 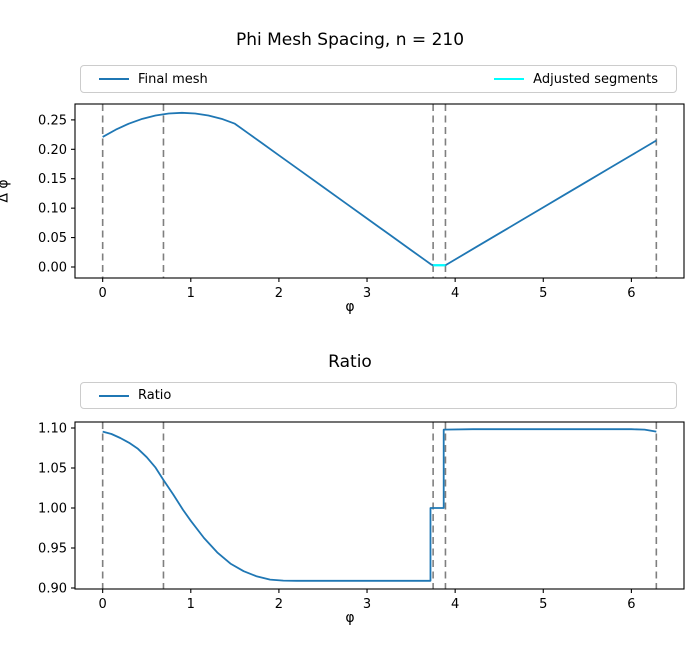 I want to click on final-mesh-line-swatch, so click(x=114, y=79).